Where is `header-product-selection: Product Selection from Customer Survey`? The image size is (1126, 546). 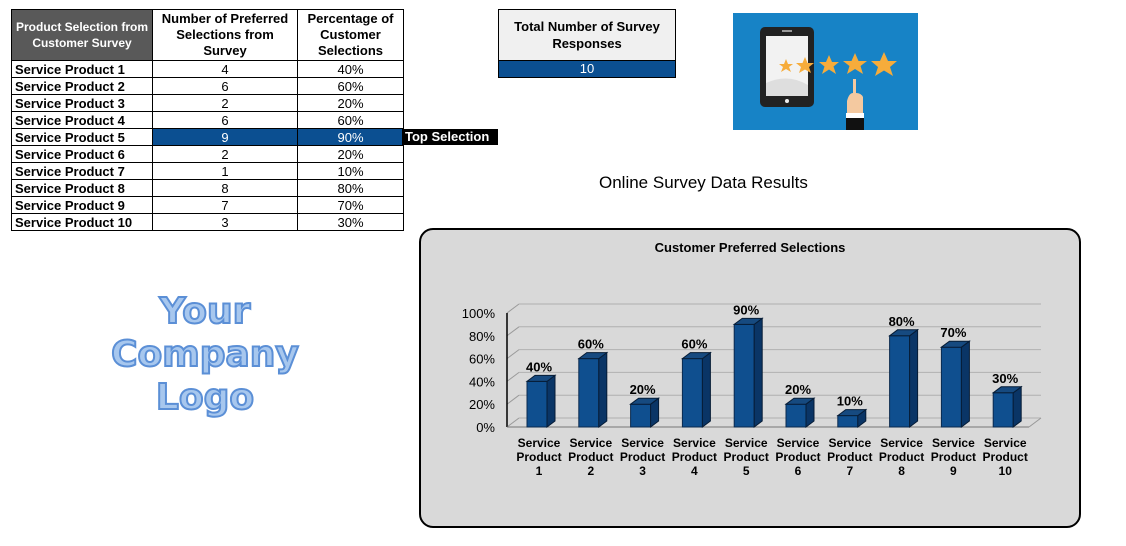
header-product-selection: Product Selection from Customer Survey is located at coordinates (82, 35).